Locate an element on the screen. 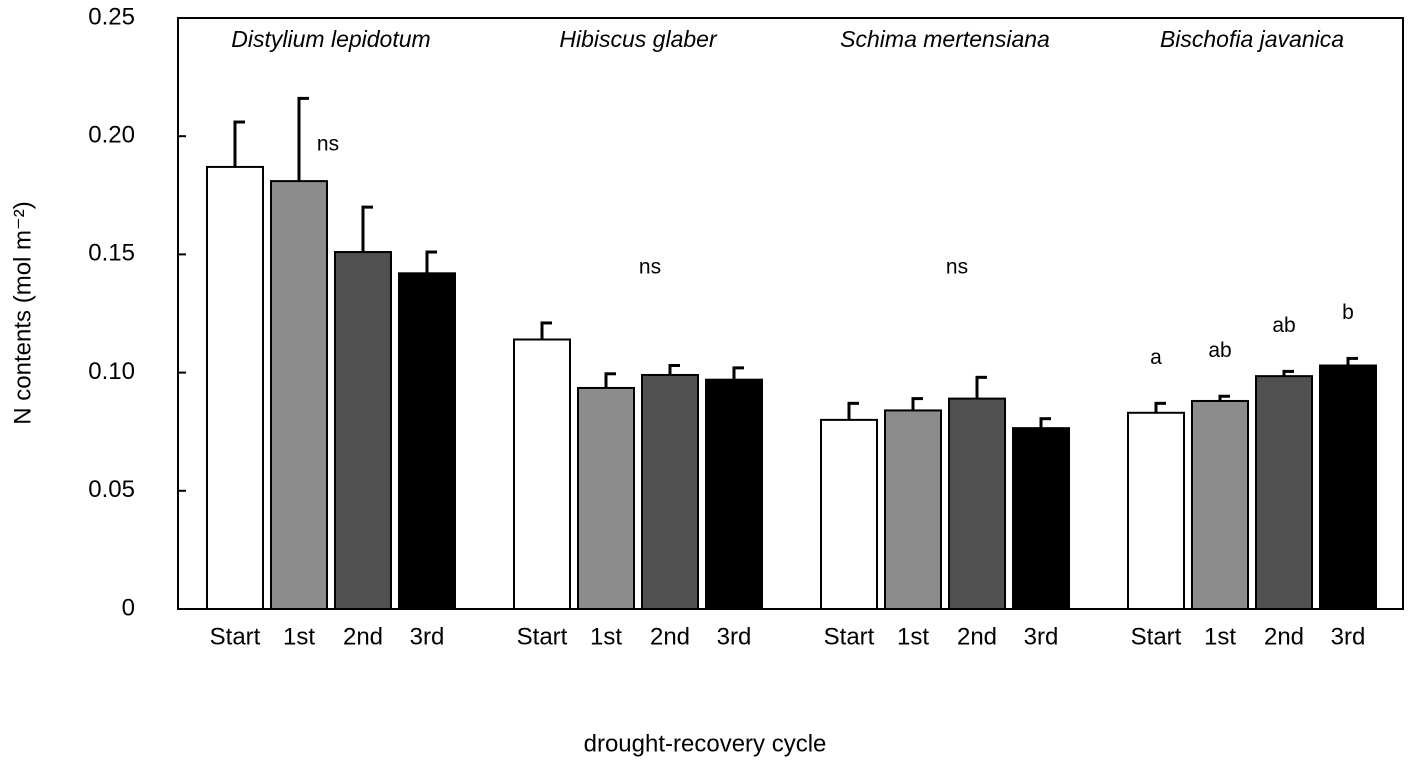 This screenshot has height=761, width=1411. species-label: Bischofia javanica is located at coordinates (1252, 39).